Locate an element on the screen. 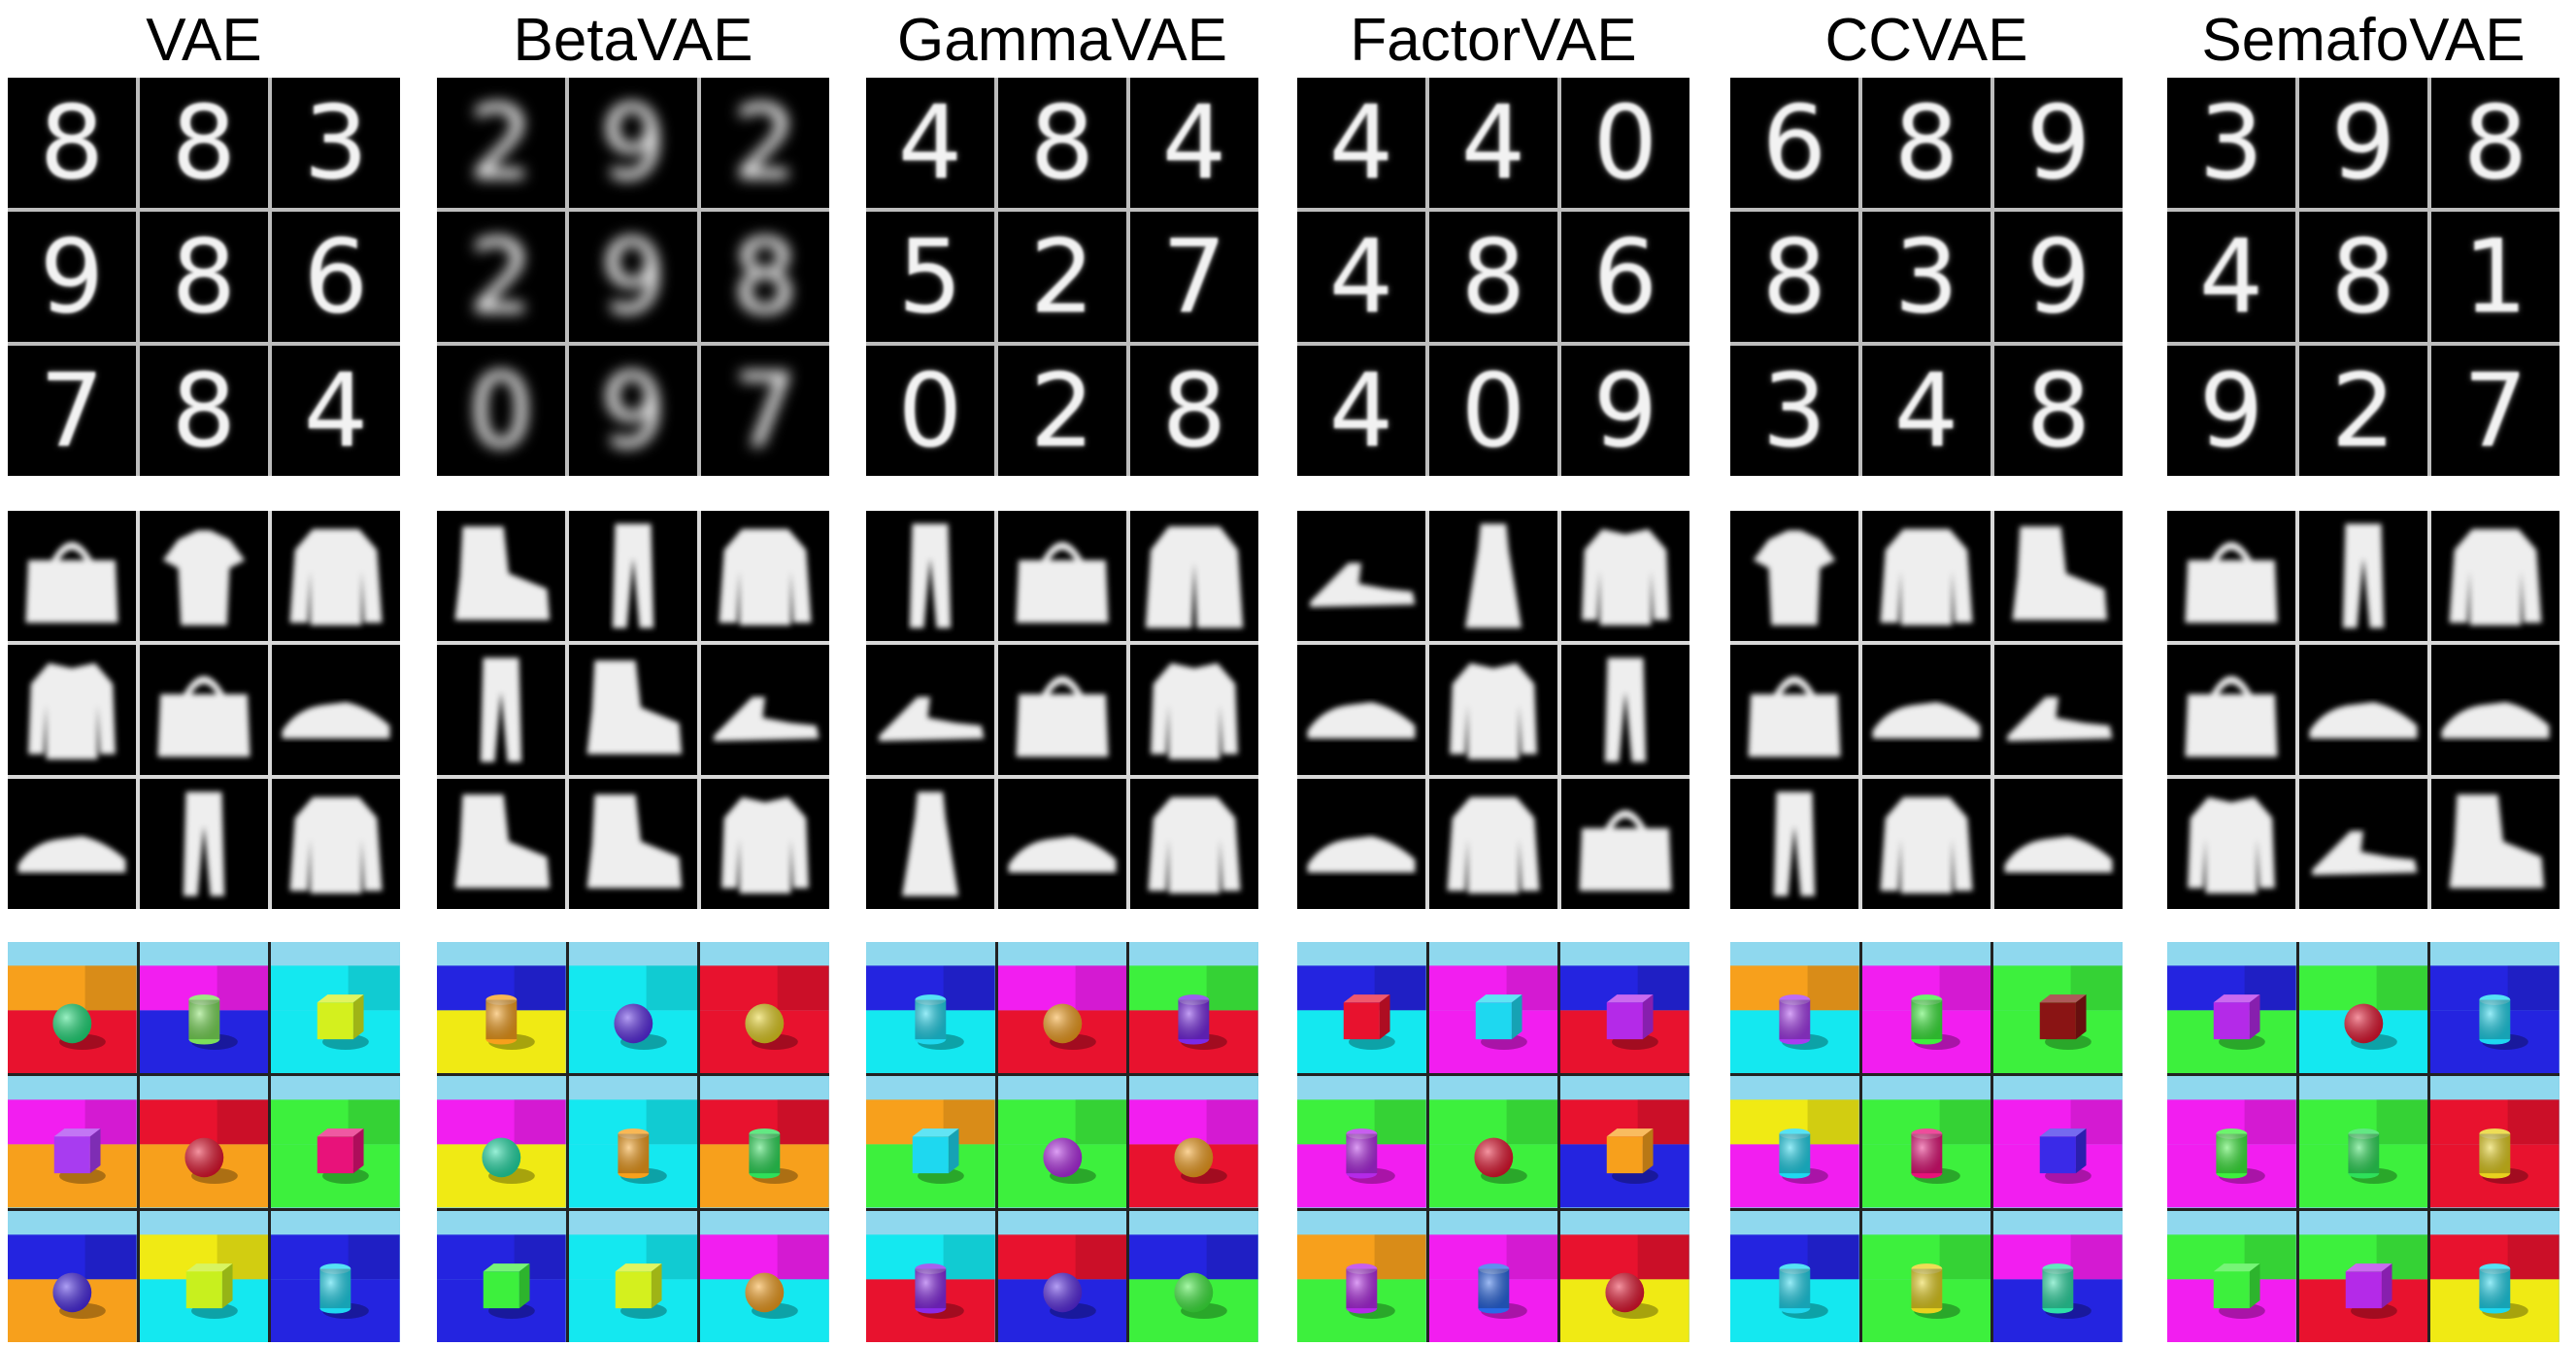 The image size is (2576, 1346). shirt-icon is located at coordinates (2231, 844).